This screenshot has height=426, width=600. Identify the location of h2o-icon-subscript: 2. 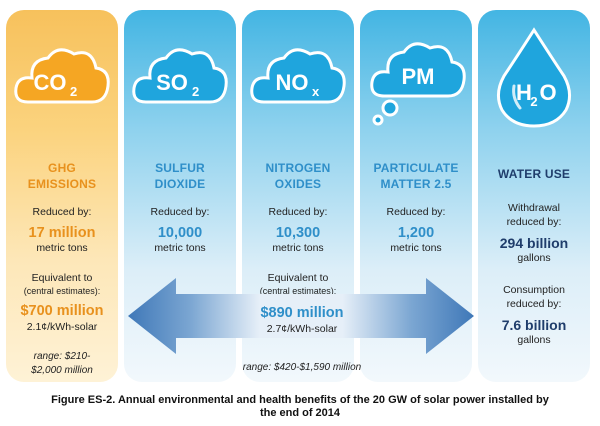
(533, 101).